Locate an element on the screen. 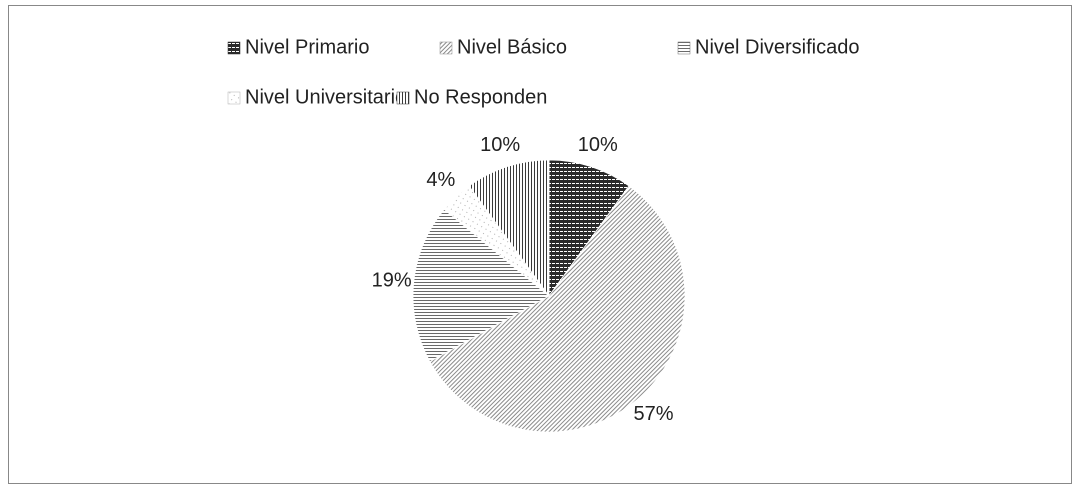 The width and height of the screenshot is (1078, 488). legend-label: Nivel Primario is located at coordinates (307, 47).